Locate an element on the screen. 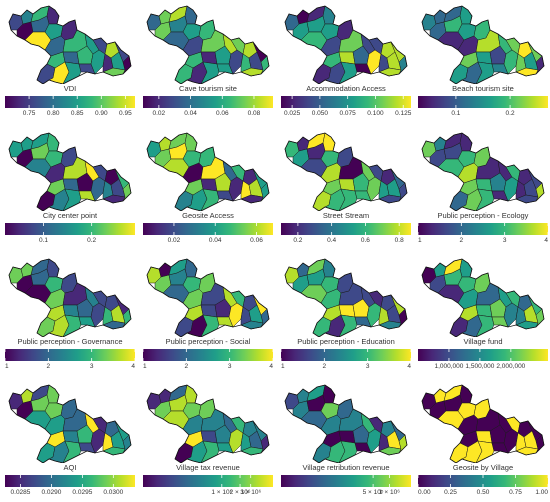  map-panel: Geosite by Village 0.00 0.25 0.50 0.75 1.00 is located at coordinates (483, 440).